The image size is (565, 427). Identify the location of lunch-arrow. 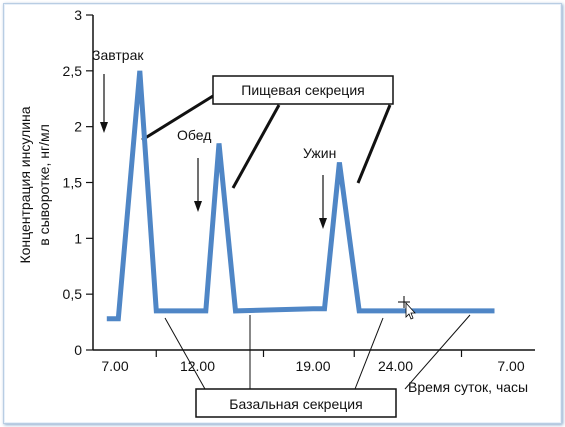
(198, 185).